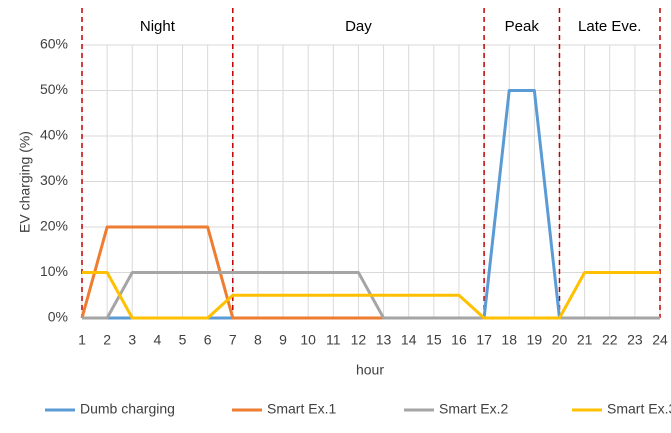 Image resolution: width=671 pixels, height=433 pixels. I want to click on series-line, so click(371, 295).